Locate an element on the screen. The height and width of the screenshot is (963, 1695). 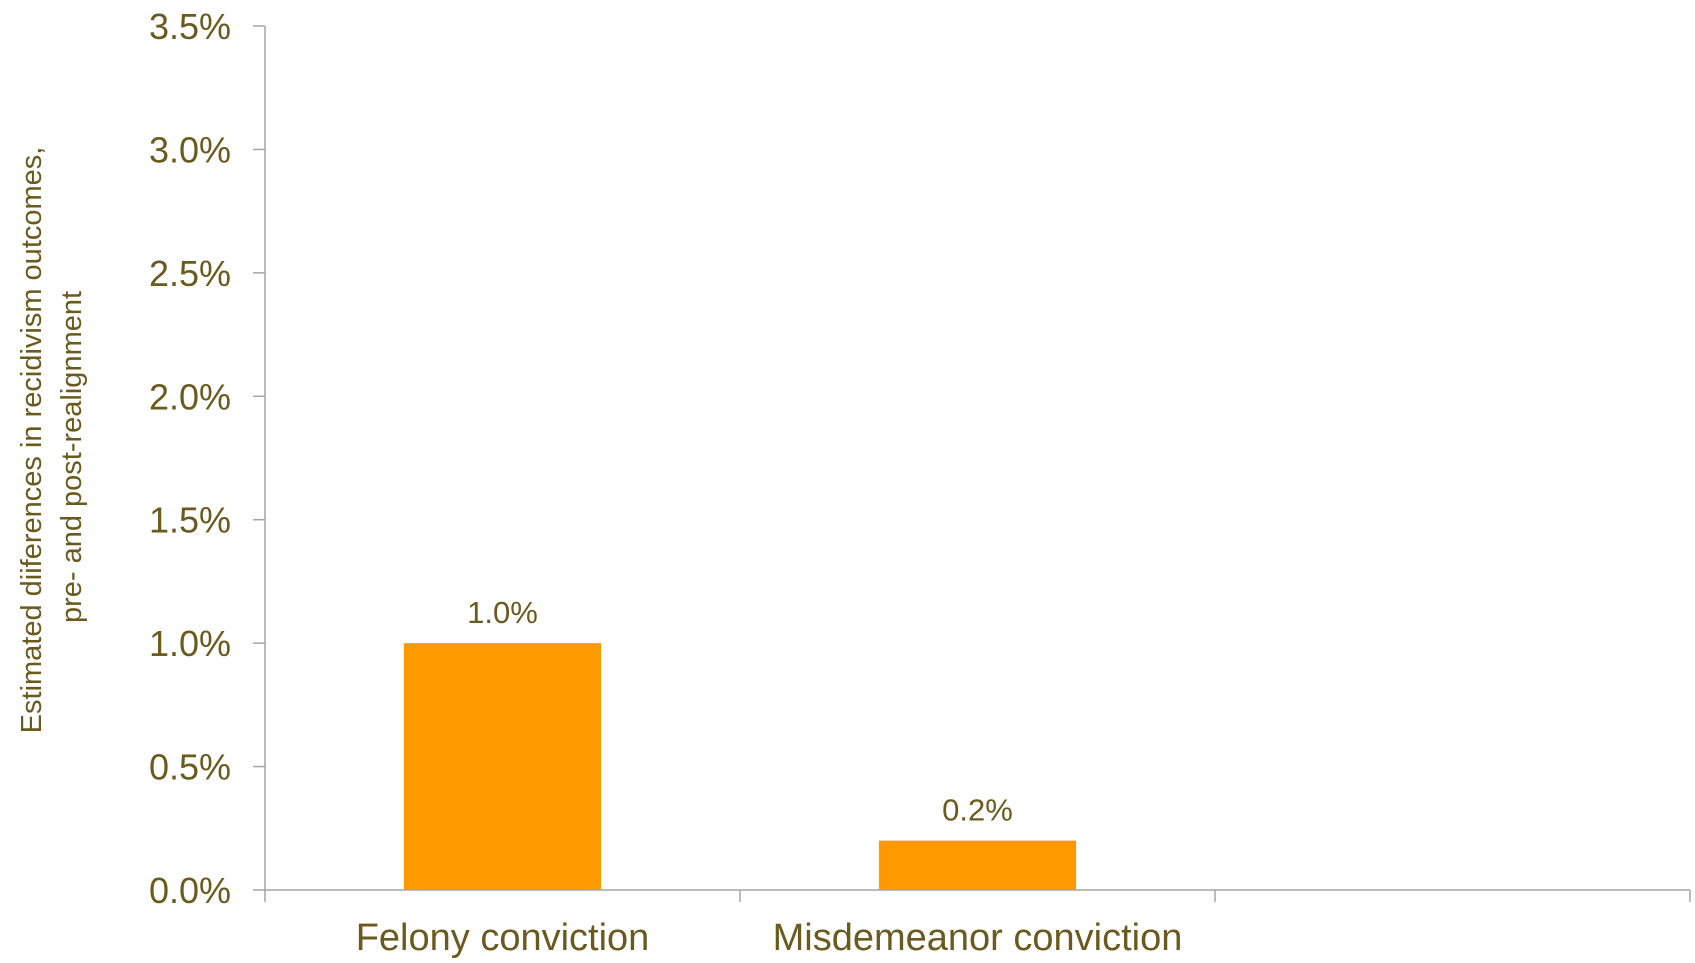
data-labels: 1.0% 0.2% is located at coordinates (740, 711).